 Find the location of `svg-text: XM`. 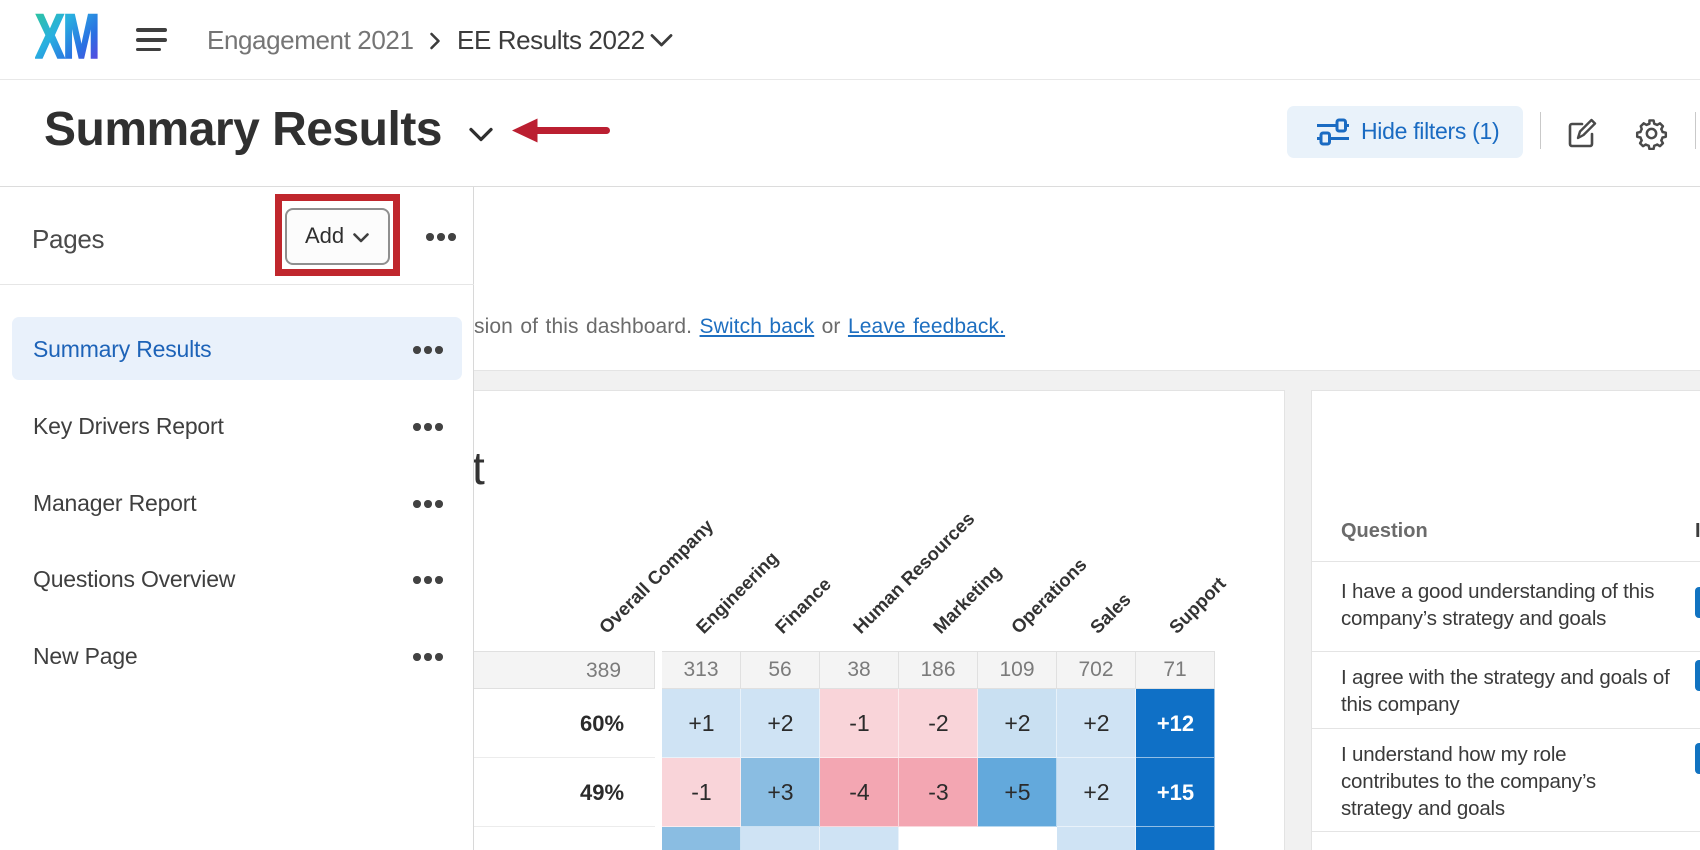

svg-text: XM is located at coordinates (66, 37).